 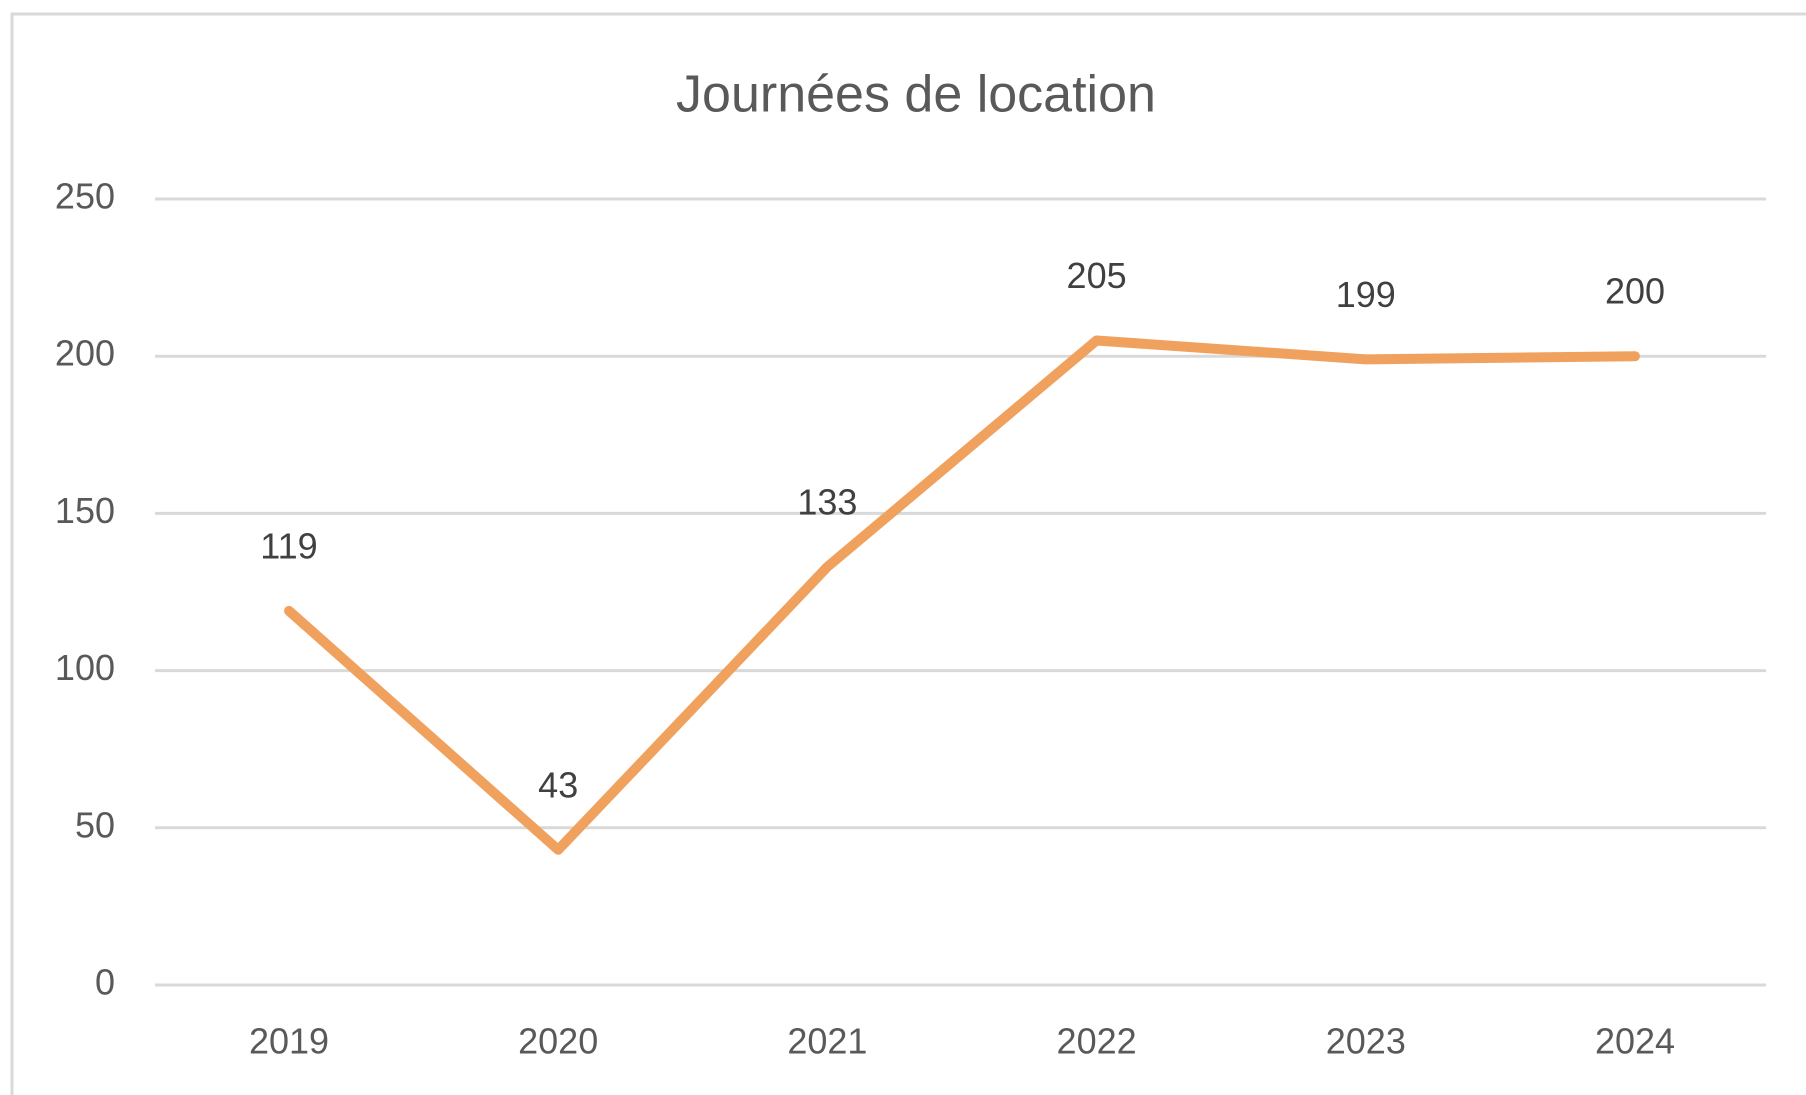 What do you see at coordinates (827, 501) in the screenshot?
I see `data-label: 133` at bounding box center [827, 501].